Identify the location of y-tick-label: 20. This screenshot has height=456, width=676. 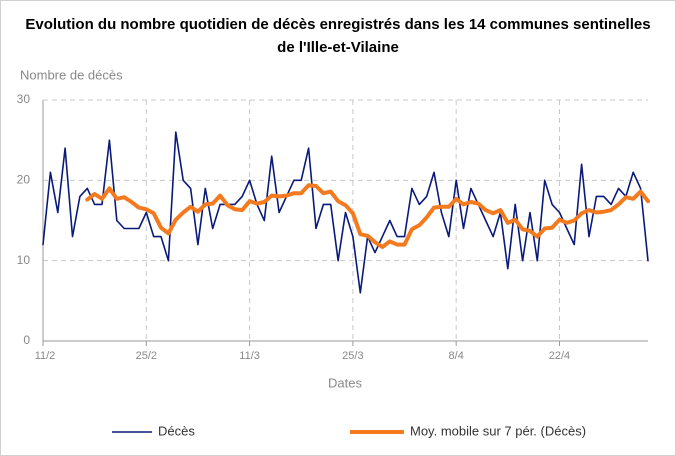
(24, 180).